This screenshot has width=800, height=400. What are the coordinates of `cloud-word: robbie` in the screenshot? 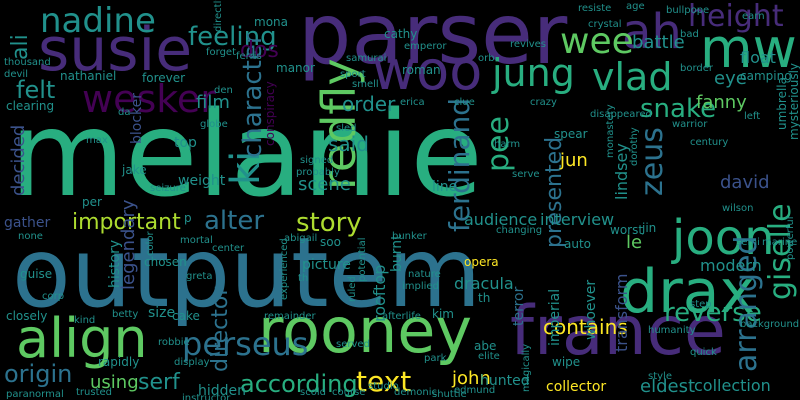 It's located at (174, 342).